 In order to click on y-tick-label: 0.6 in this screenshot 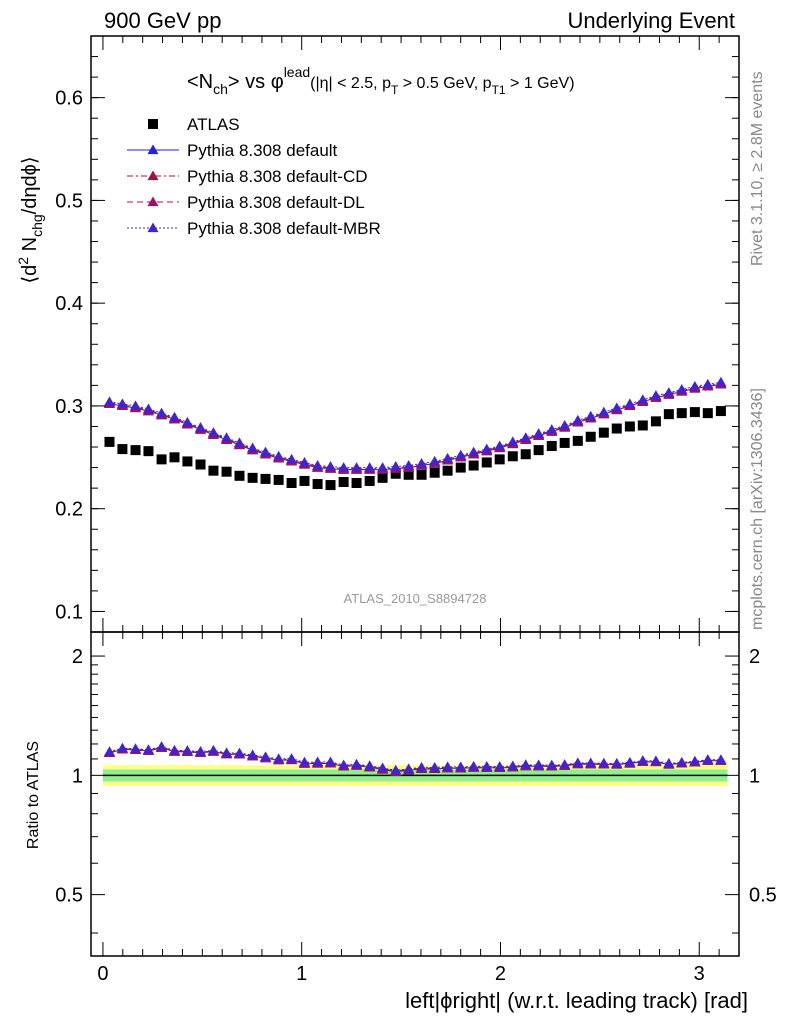, I will do `click(69, 99)`.